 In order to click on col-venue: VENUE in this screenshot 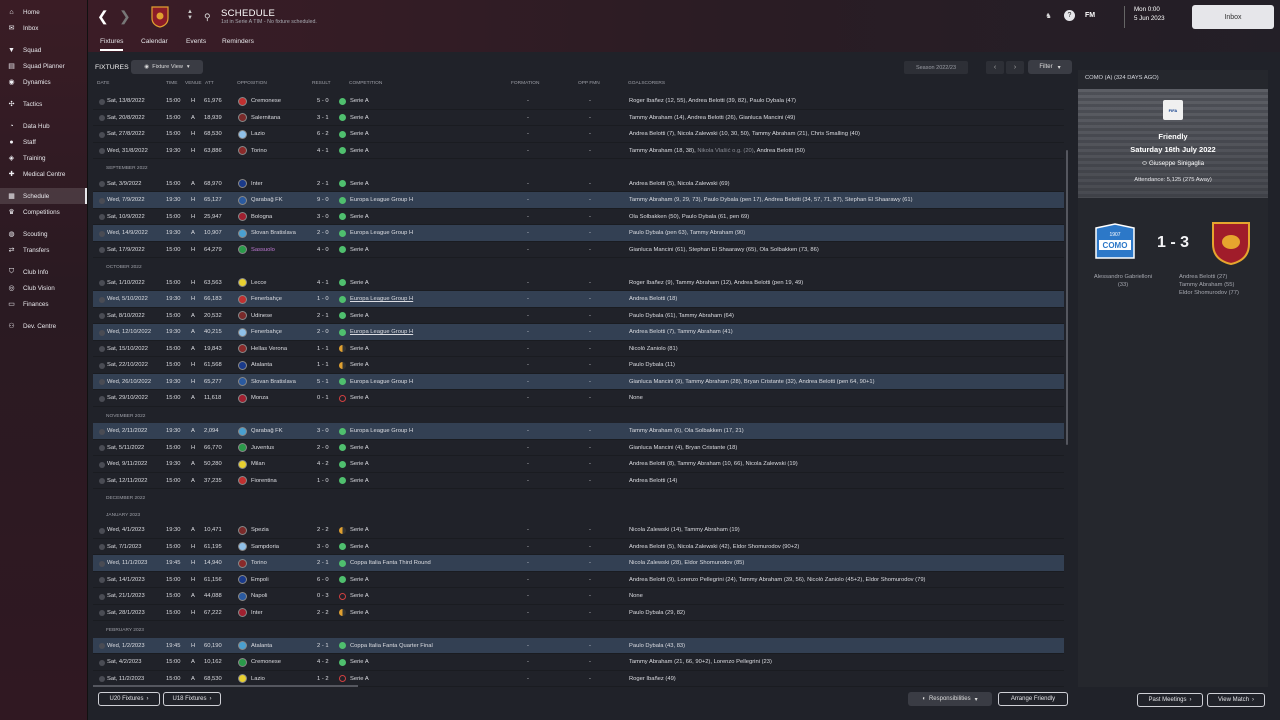, I will do `click(193, 83)`.